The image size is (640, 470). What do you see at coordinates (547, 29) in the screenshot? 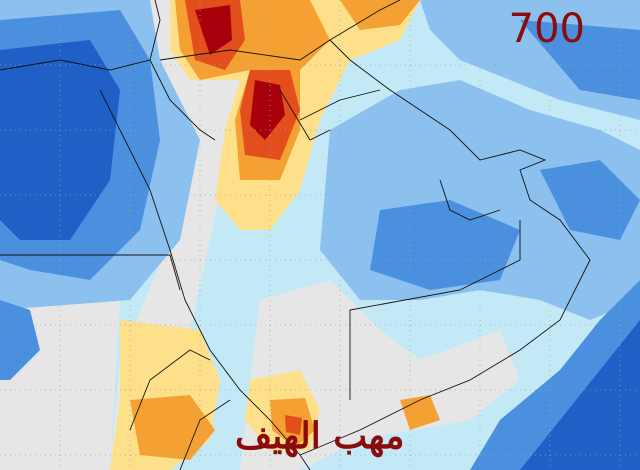
I see `level-label: 700` at bounding box center [547, 29].